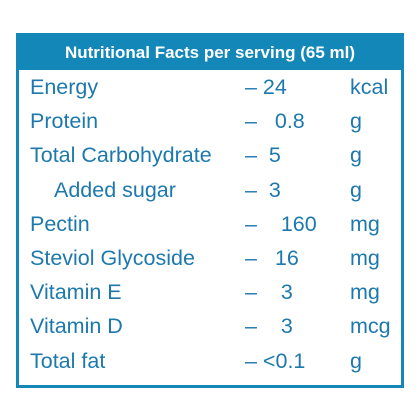  What do you see at coordinates (210, 326) in the screenshot?
I see `nutrient-row-vitamin-d: Vitamin D – 3 mcg` at bounding box center [210, 326].